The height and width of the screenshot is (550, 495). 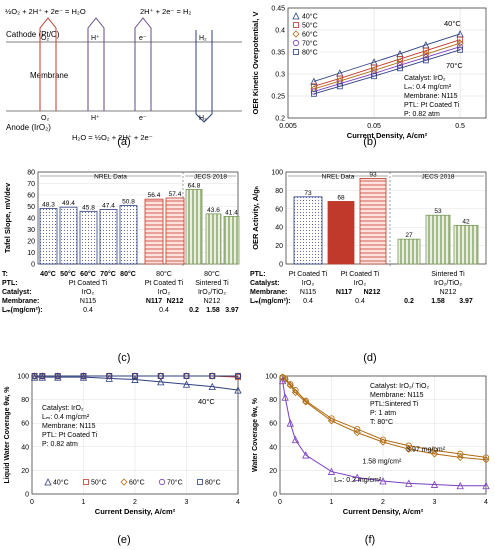 What do you see at coordinates (32, 502) in the screenshot?
I see `x-tick-label: 0` at bounding box center [32, 502].